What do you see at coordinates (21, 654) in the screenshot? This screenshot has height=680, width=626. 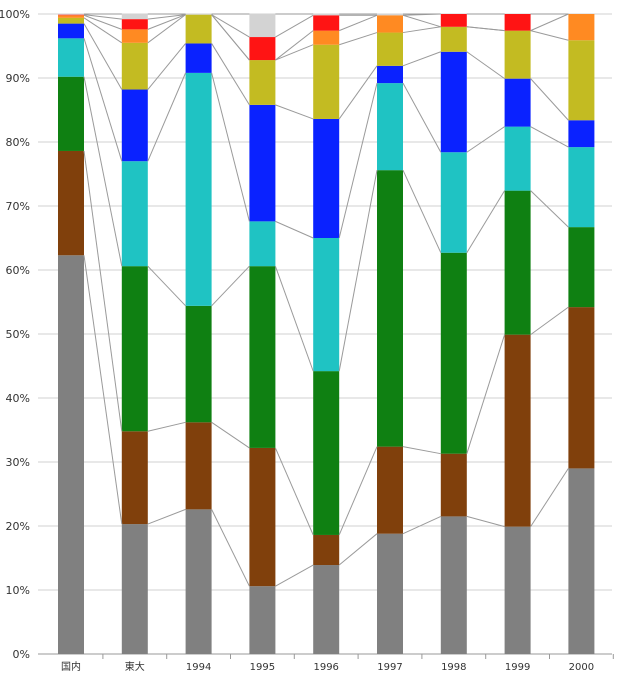 I see `y-tick-label: 0%` at bounding box center [21, 654].